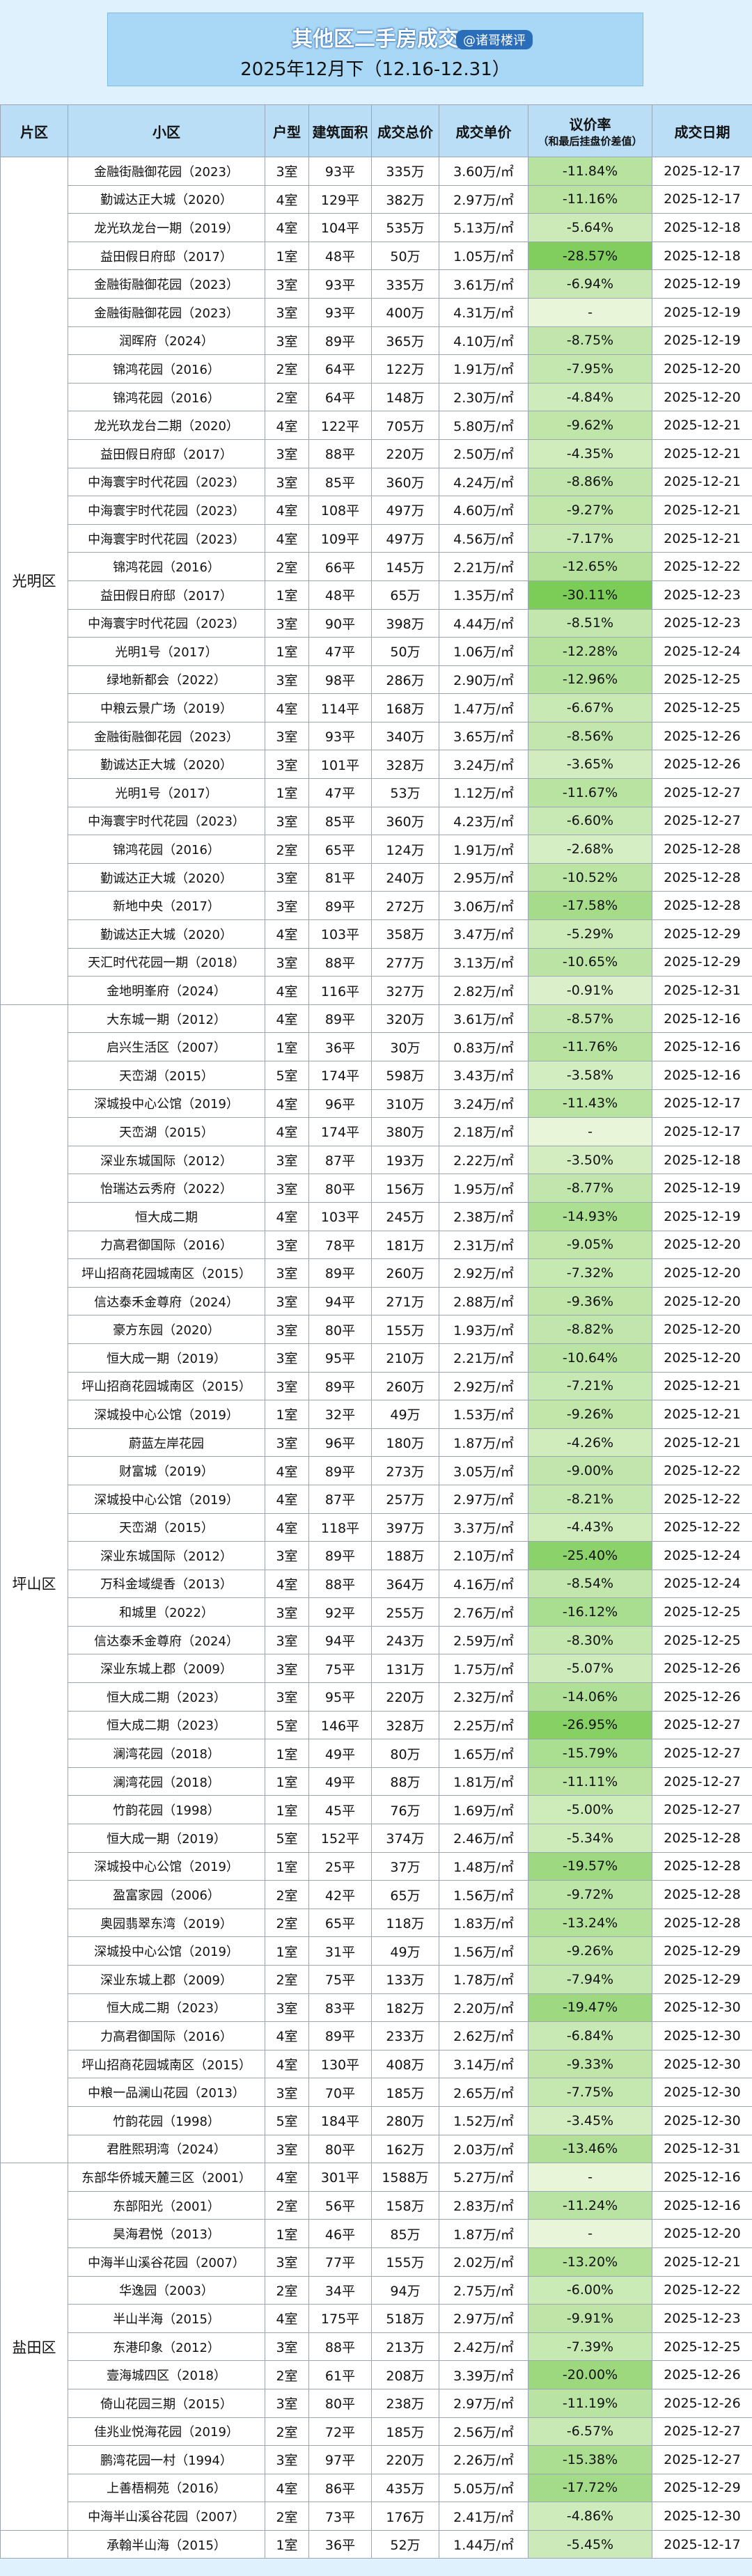 This screenshot has height=2576, width=752. I want to click on area: 103平, so click(340, 1216).